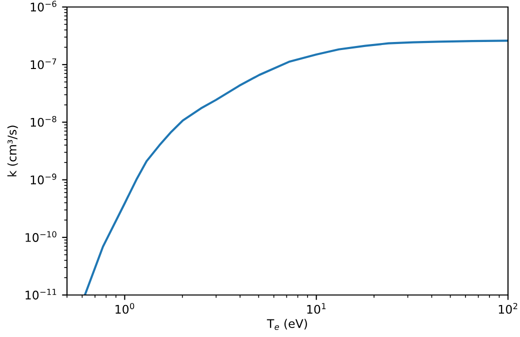 The width and height of the screenshot is (520, 337). I want to click on x-axis-title: T$_{e}$ (eV), so click(286, 324).